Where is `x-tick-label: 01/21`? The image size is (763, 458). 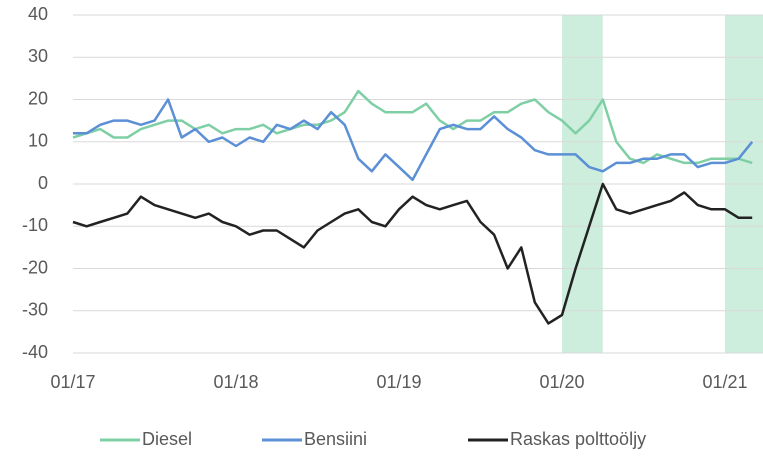 x-tick-label: 01/21 is located at coordinates (724, 382).